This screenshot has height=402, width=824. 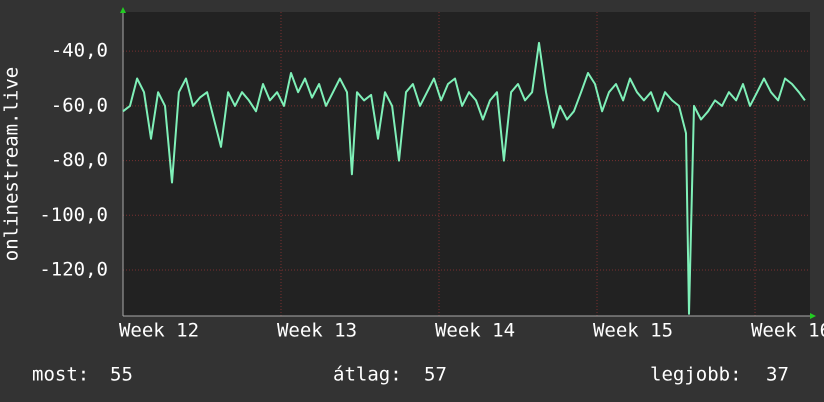 I want to click on y-tick-label: -120,0, so click(x=73, y=270).